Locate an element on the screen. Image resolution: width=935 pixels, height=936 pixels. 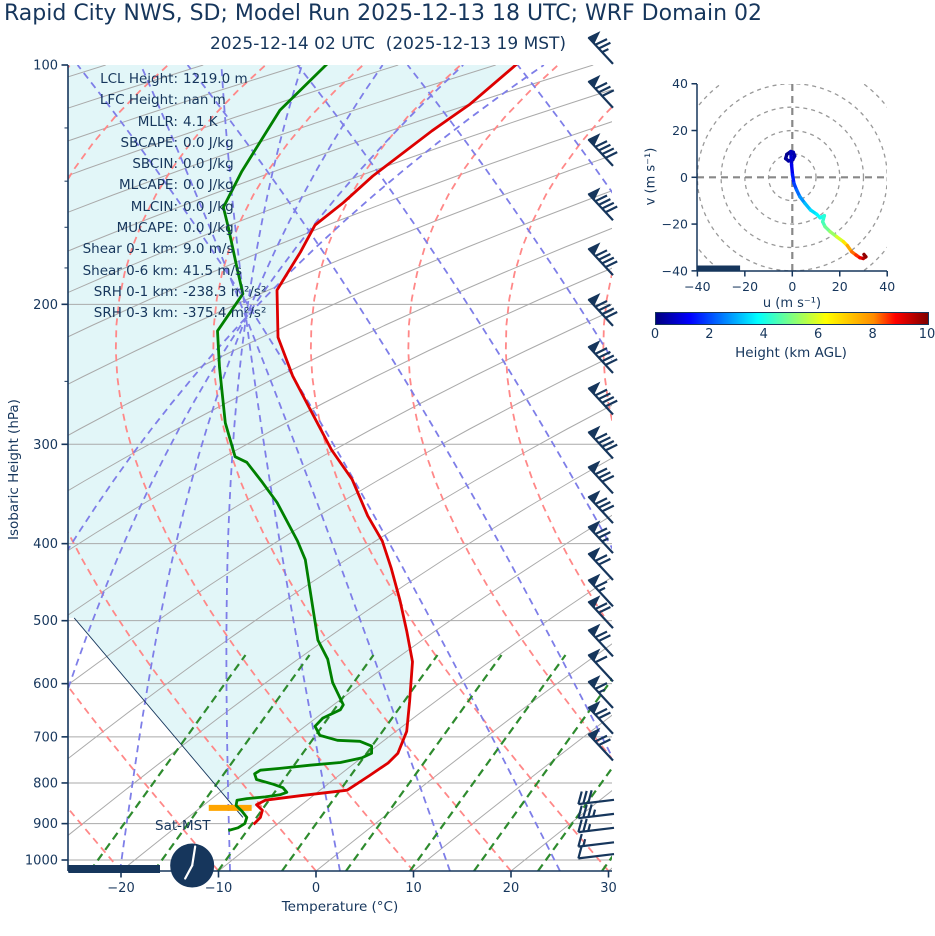
svg-text: 700 is located at coordinates (45, 737).